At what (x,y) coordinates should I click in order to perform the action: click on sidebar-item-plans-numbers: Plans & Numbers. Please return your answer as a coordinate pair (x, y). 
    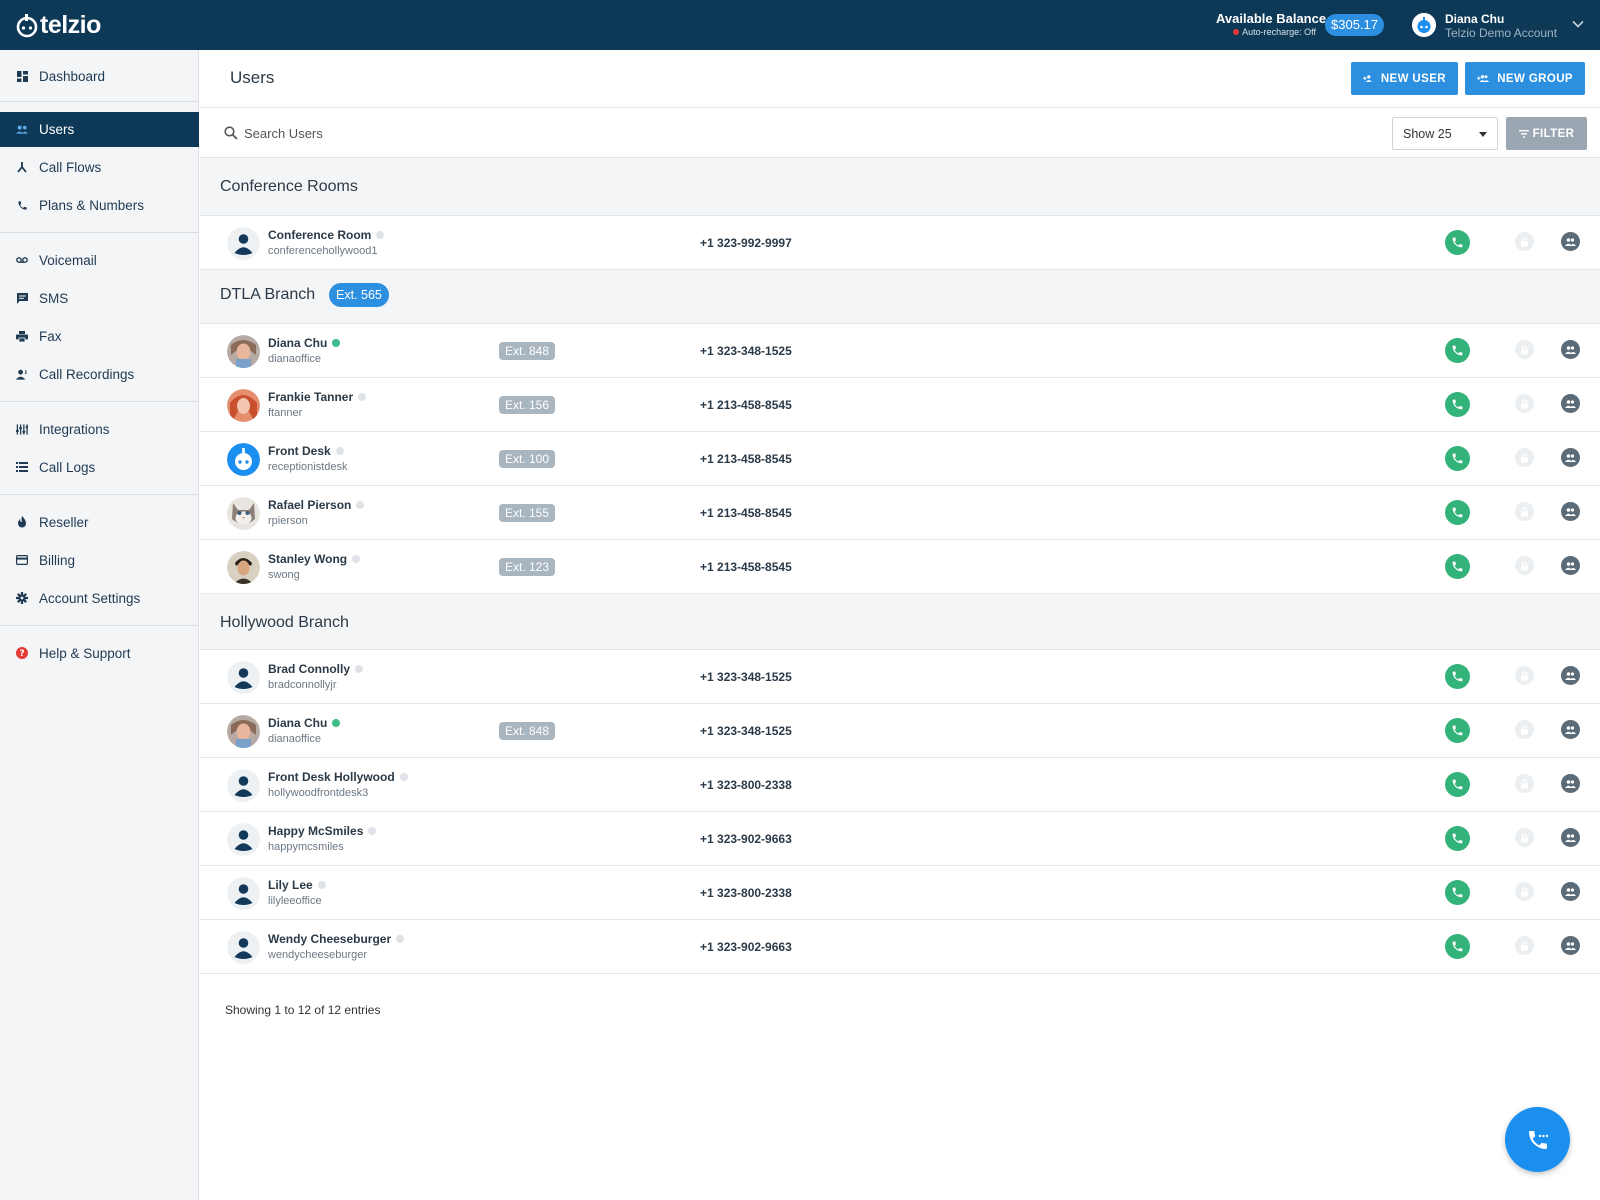
    Looking at the image, I should click on (99, 205).